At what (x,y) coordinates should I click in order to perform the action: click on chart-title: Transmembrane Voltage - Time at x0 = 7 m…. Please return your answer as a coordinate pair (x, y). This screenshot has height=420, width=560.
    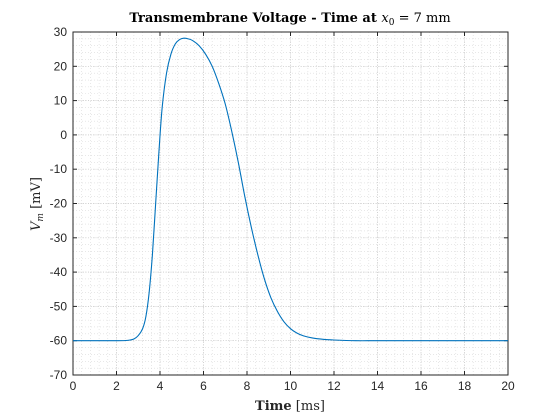
    Looking at the image, I should click on (289, 19).